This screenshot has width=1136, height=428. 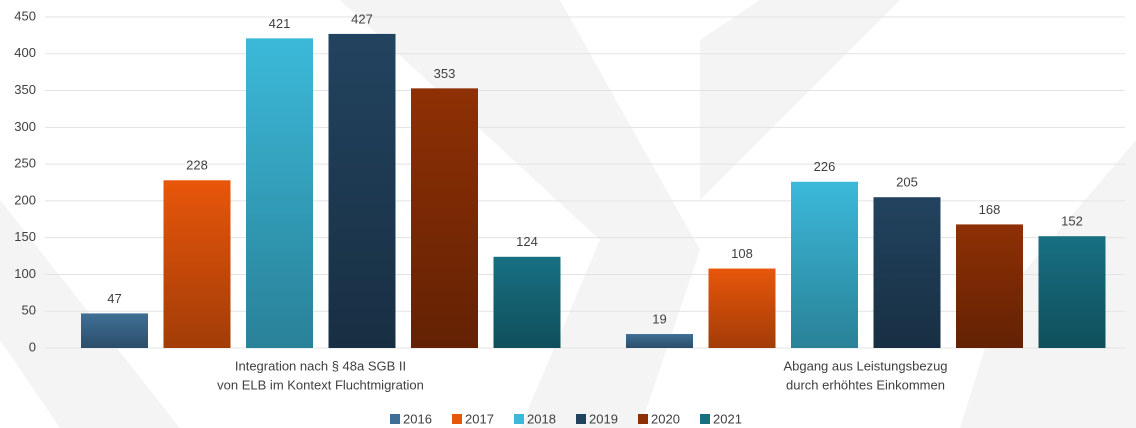 What do you see at coordinates (25, 15) in the screenshot?
I see `y-tick-label: 450` at bounding box center [25, 15].